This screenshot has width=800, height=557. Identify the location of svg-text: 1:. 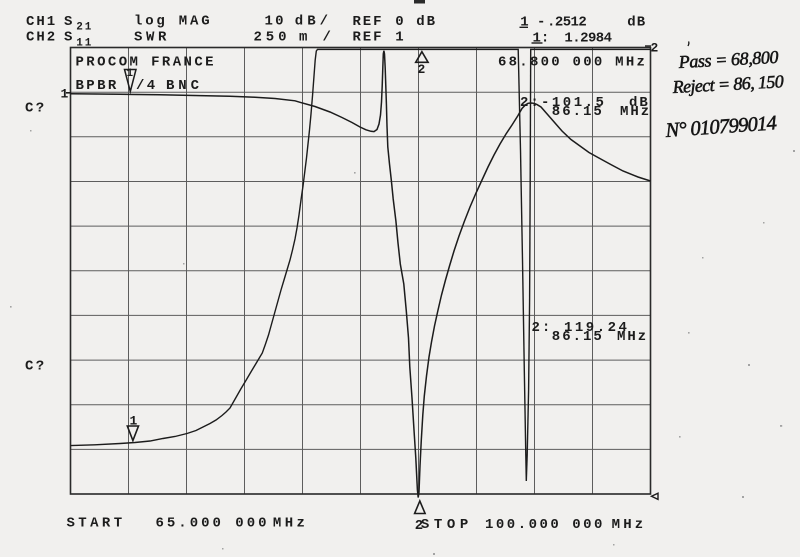
(541, 38).